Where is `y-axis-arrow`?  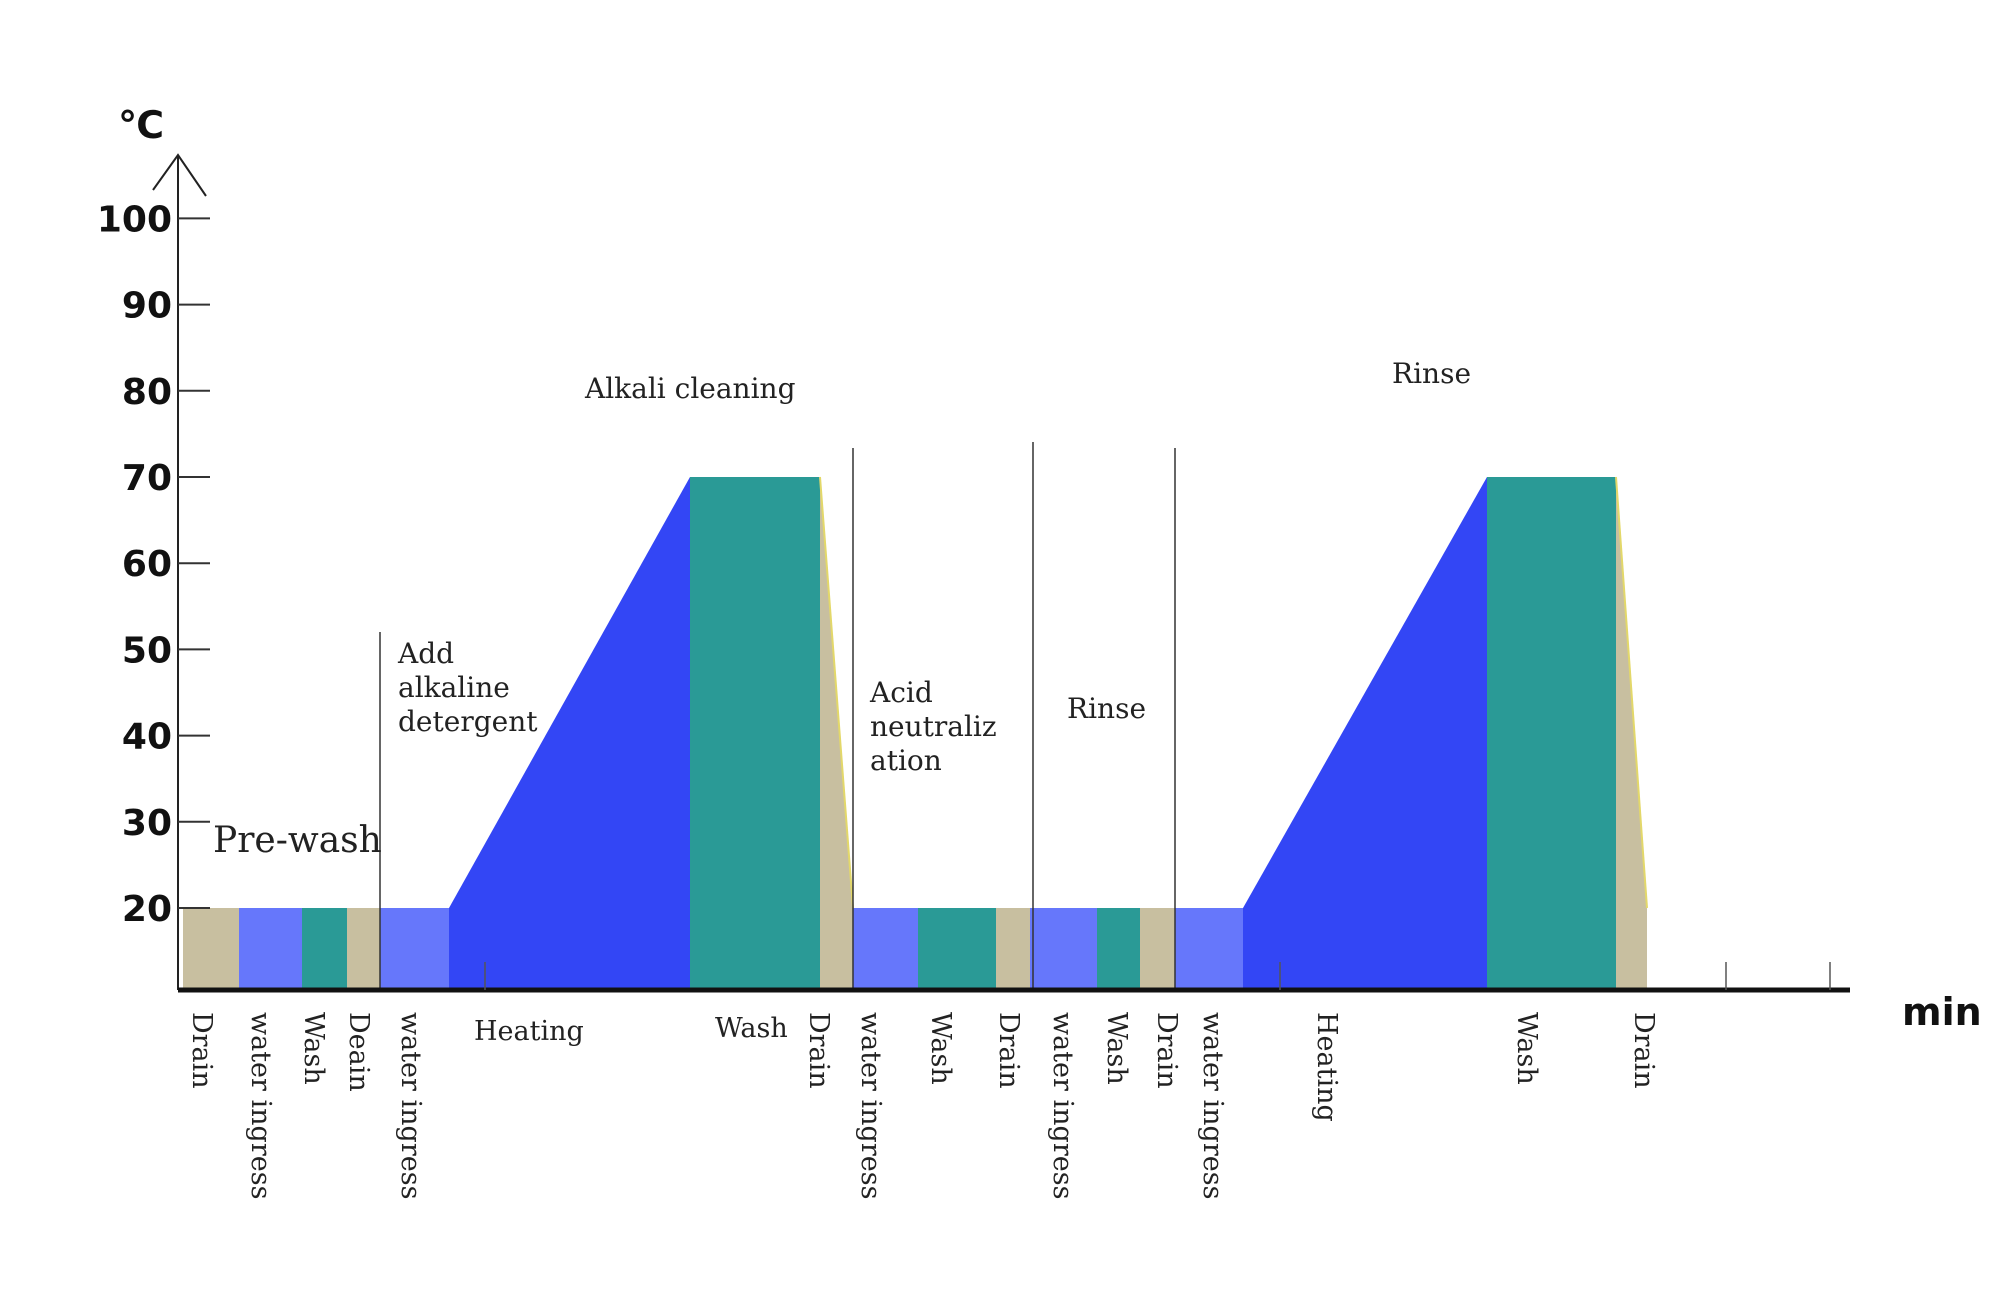 y-axis-arrow is located at coordinates (179, 175).